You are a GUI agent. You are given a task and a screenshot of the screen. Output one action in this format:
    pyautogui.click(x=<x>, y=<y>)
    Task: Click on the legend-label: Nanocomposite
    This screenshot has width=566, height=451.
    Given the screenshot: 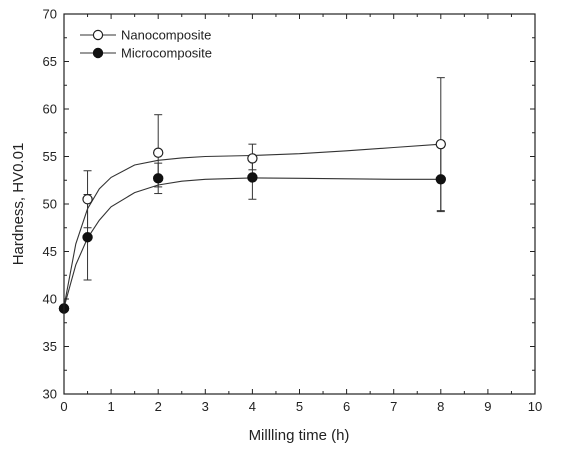 What is the action you would take?
    pyautogui.click(x=166, y=35)
    